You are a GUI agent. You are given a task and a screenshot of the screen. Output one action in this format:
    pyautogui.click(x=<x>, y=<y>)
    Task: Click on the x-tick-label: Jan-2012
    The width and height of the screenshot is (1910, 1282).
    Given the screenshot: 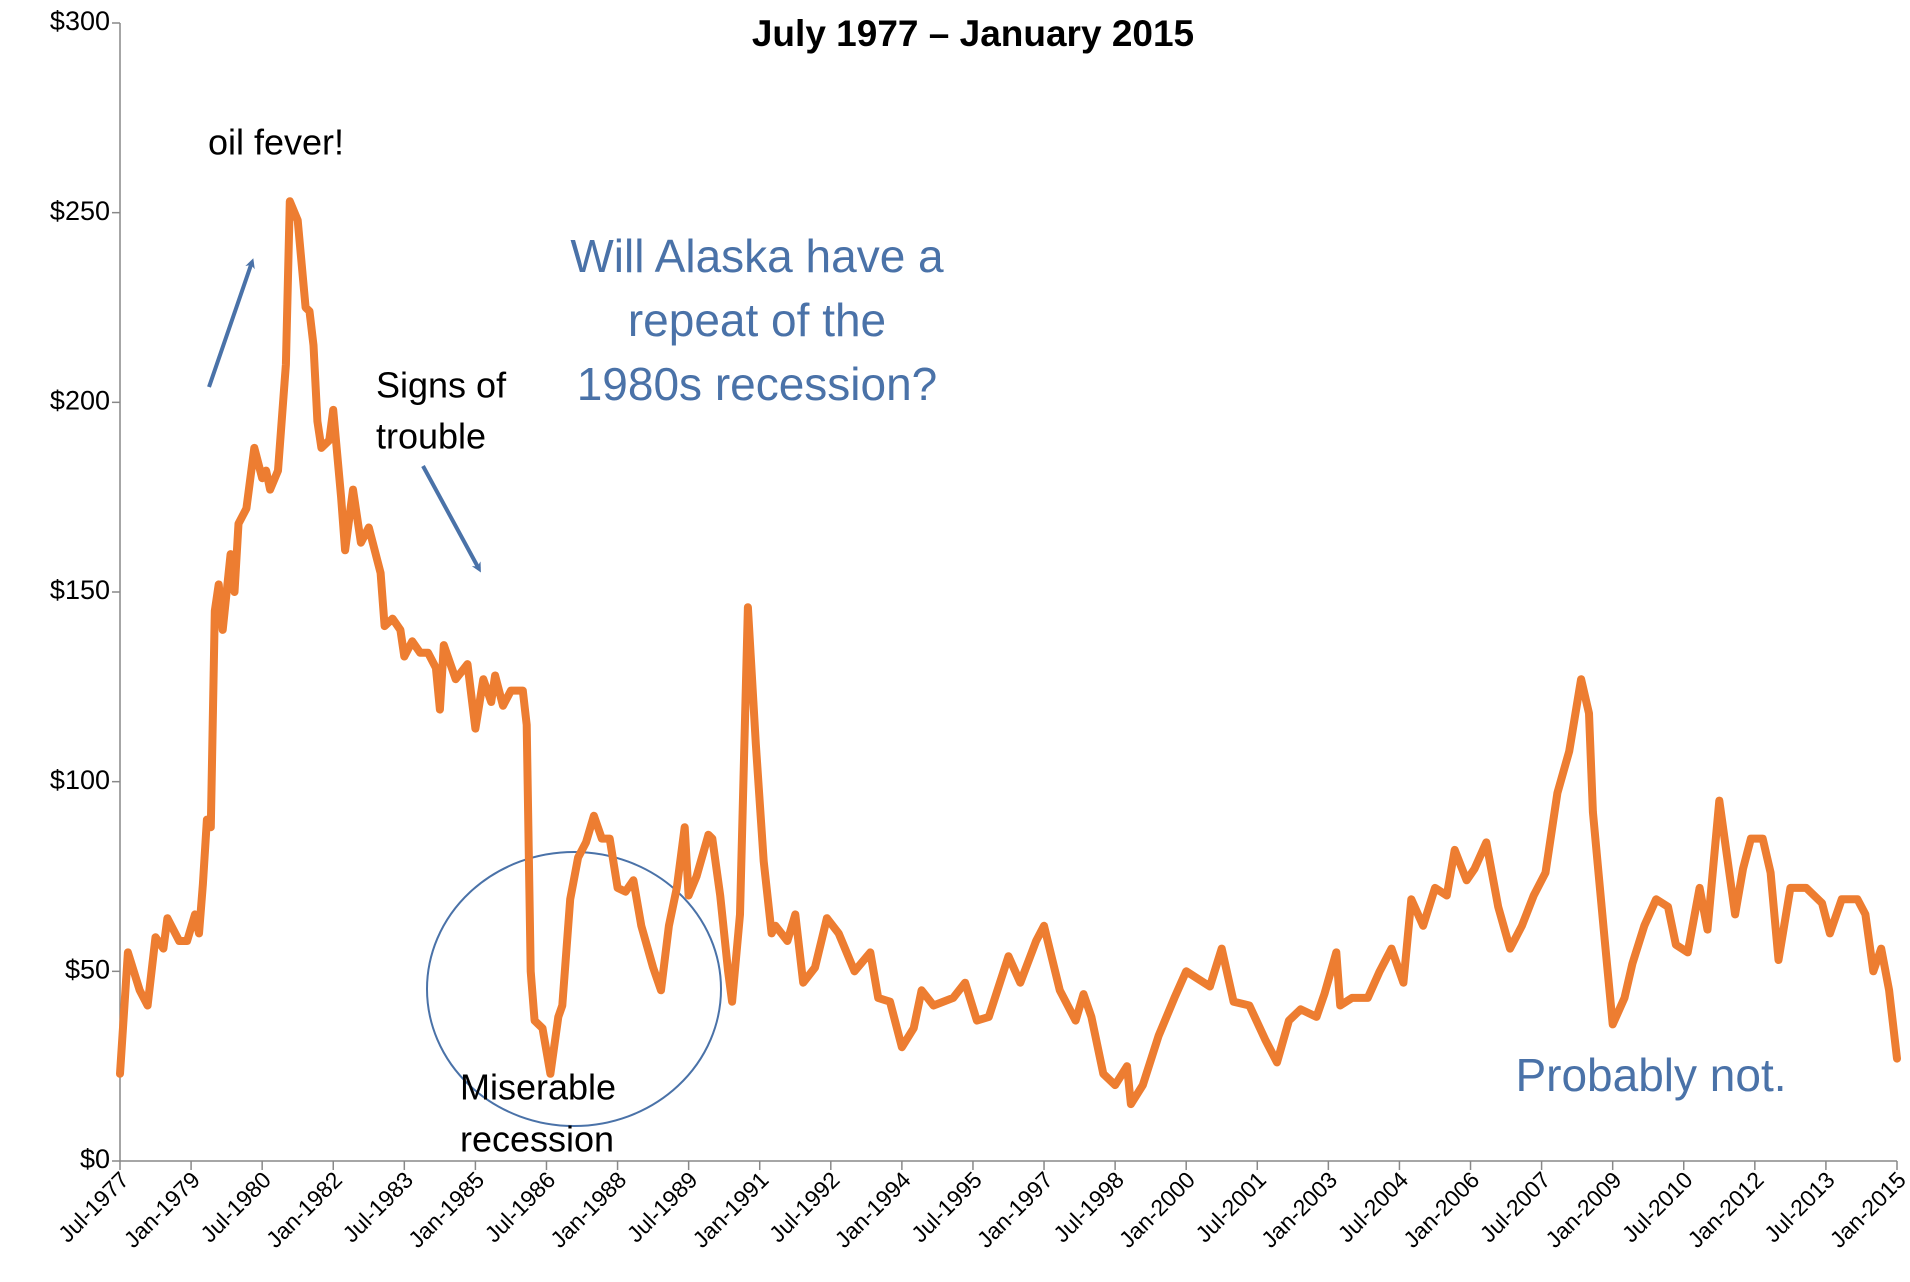 What is the action you would take?
    pyautogui.click(x=1725, y=1209)
    